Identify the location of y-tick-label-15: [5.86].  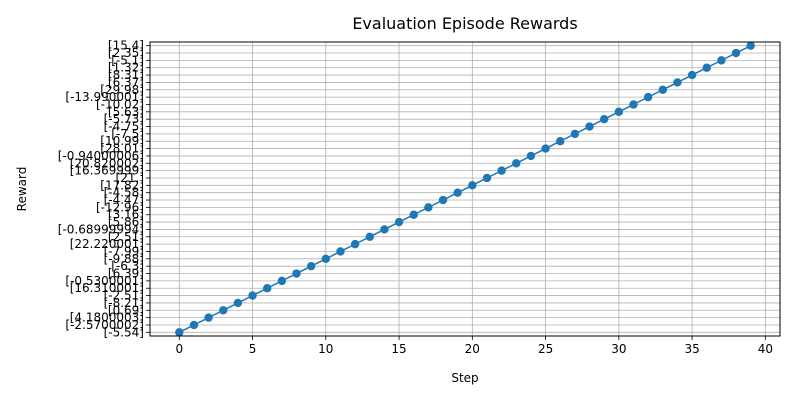
(126, 222).